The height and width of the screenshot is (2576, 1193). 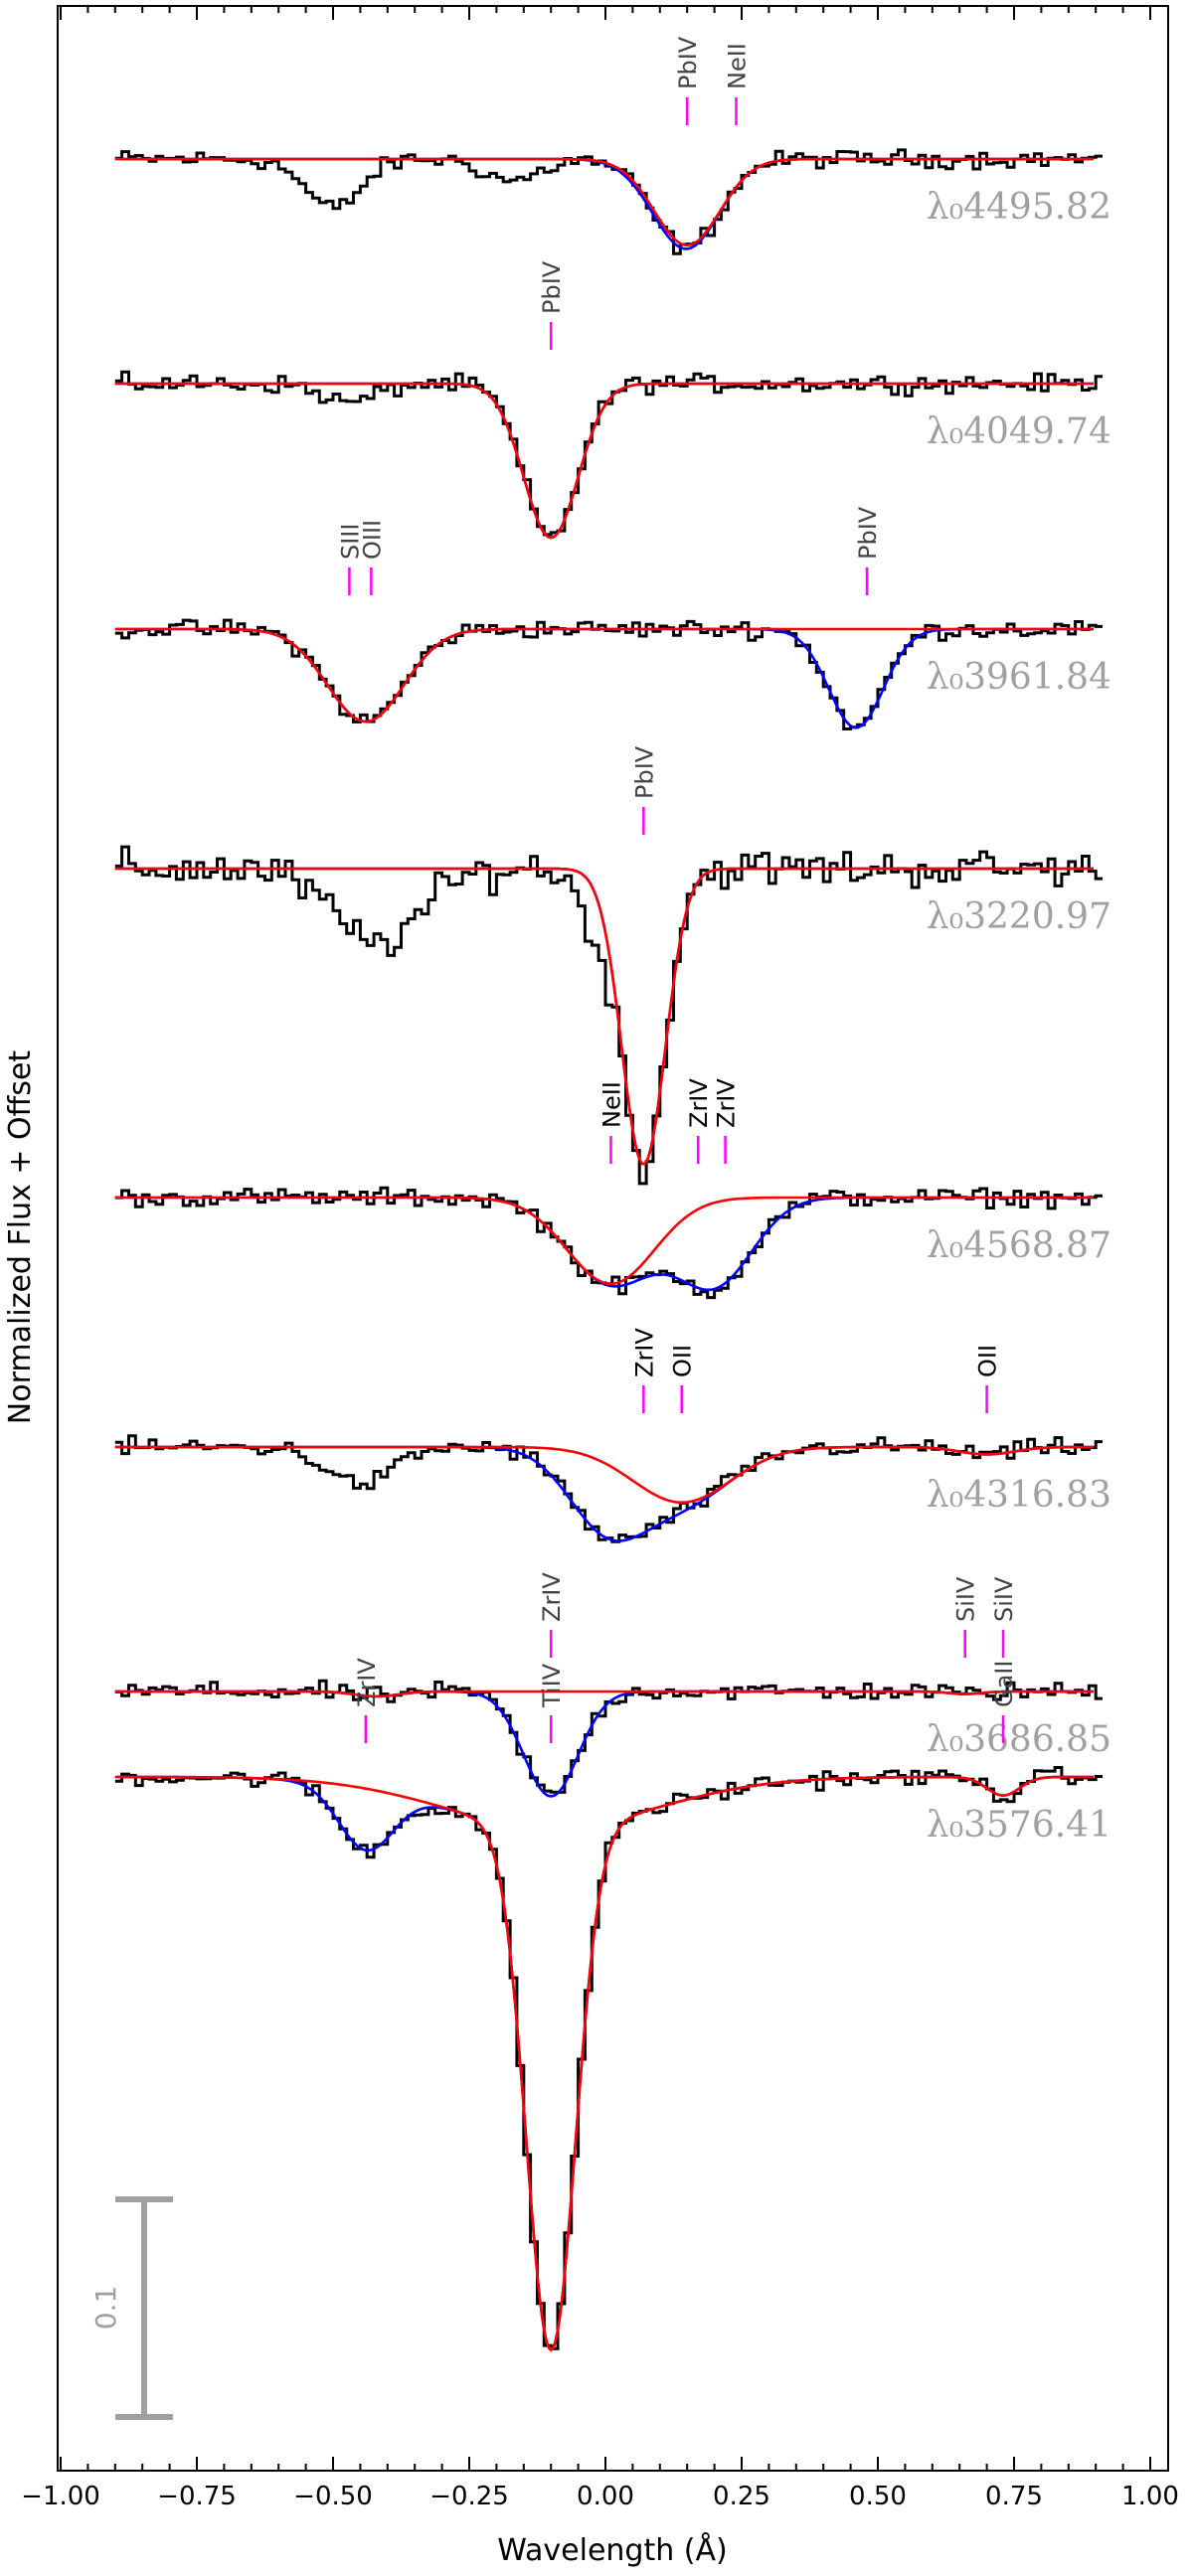 I want to click on spectrum-panel: NeII ZrIV ZrIV λ₀4568.87, so click(x=612, y=1189).